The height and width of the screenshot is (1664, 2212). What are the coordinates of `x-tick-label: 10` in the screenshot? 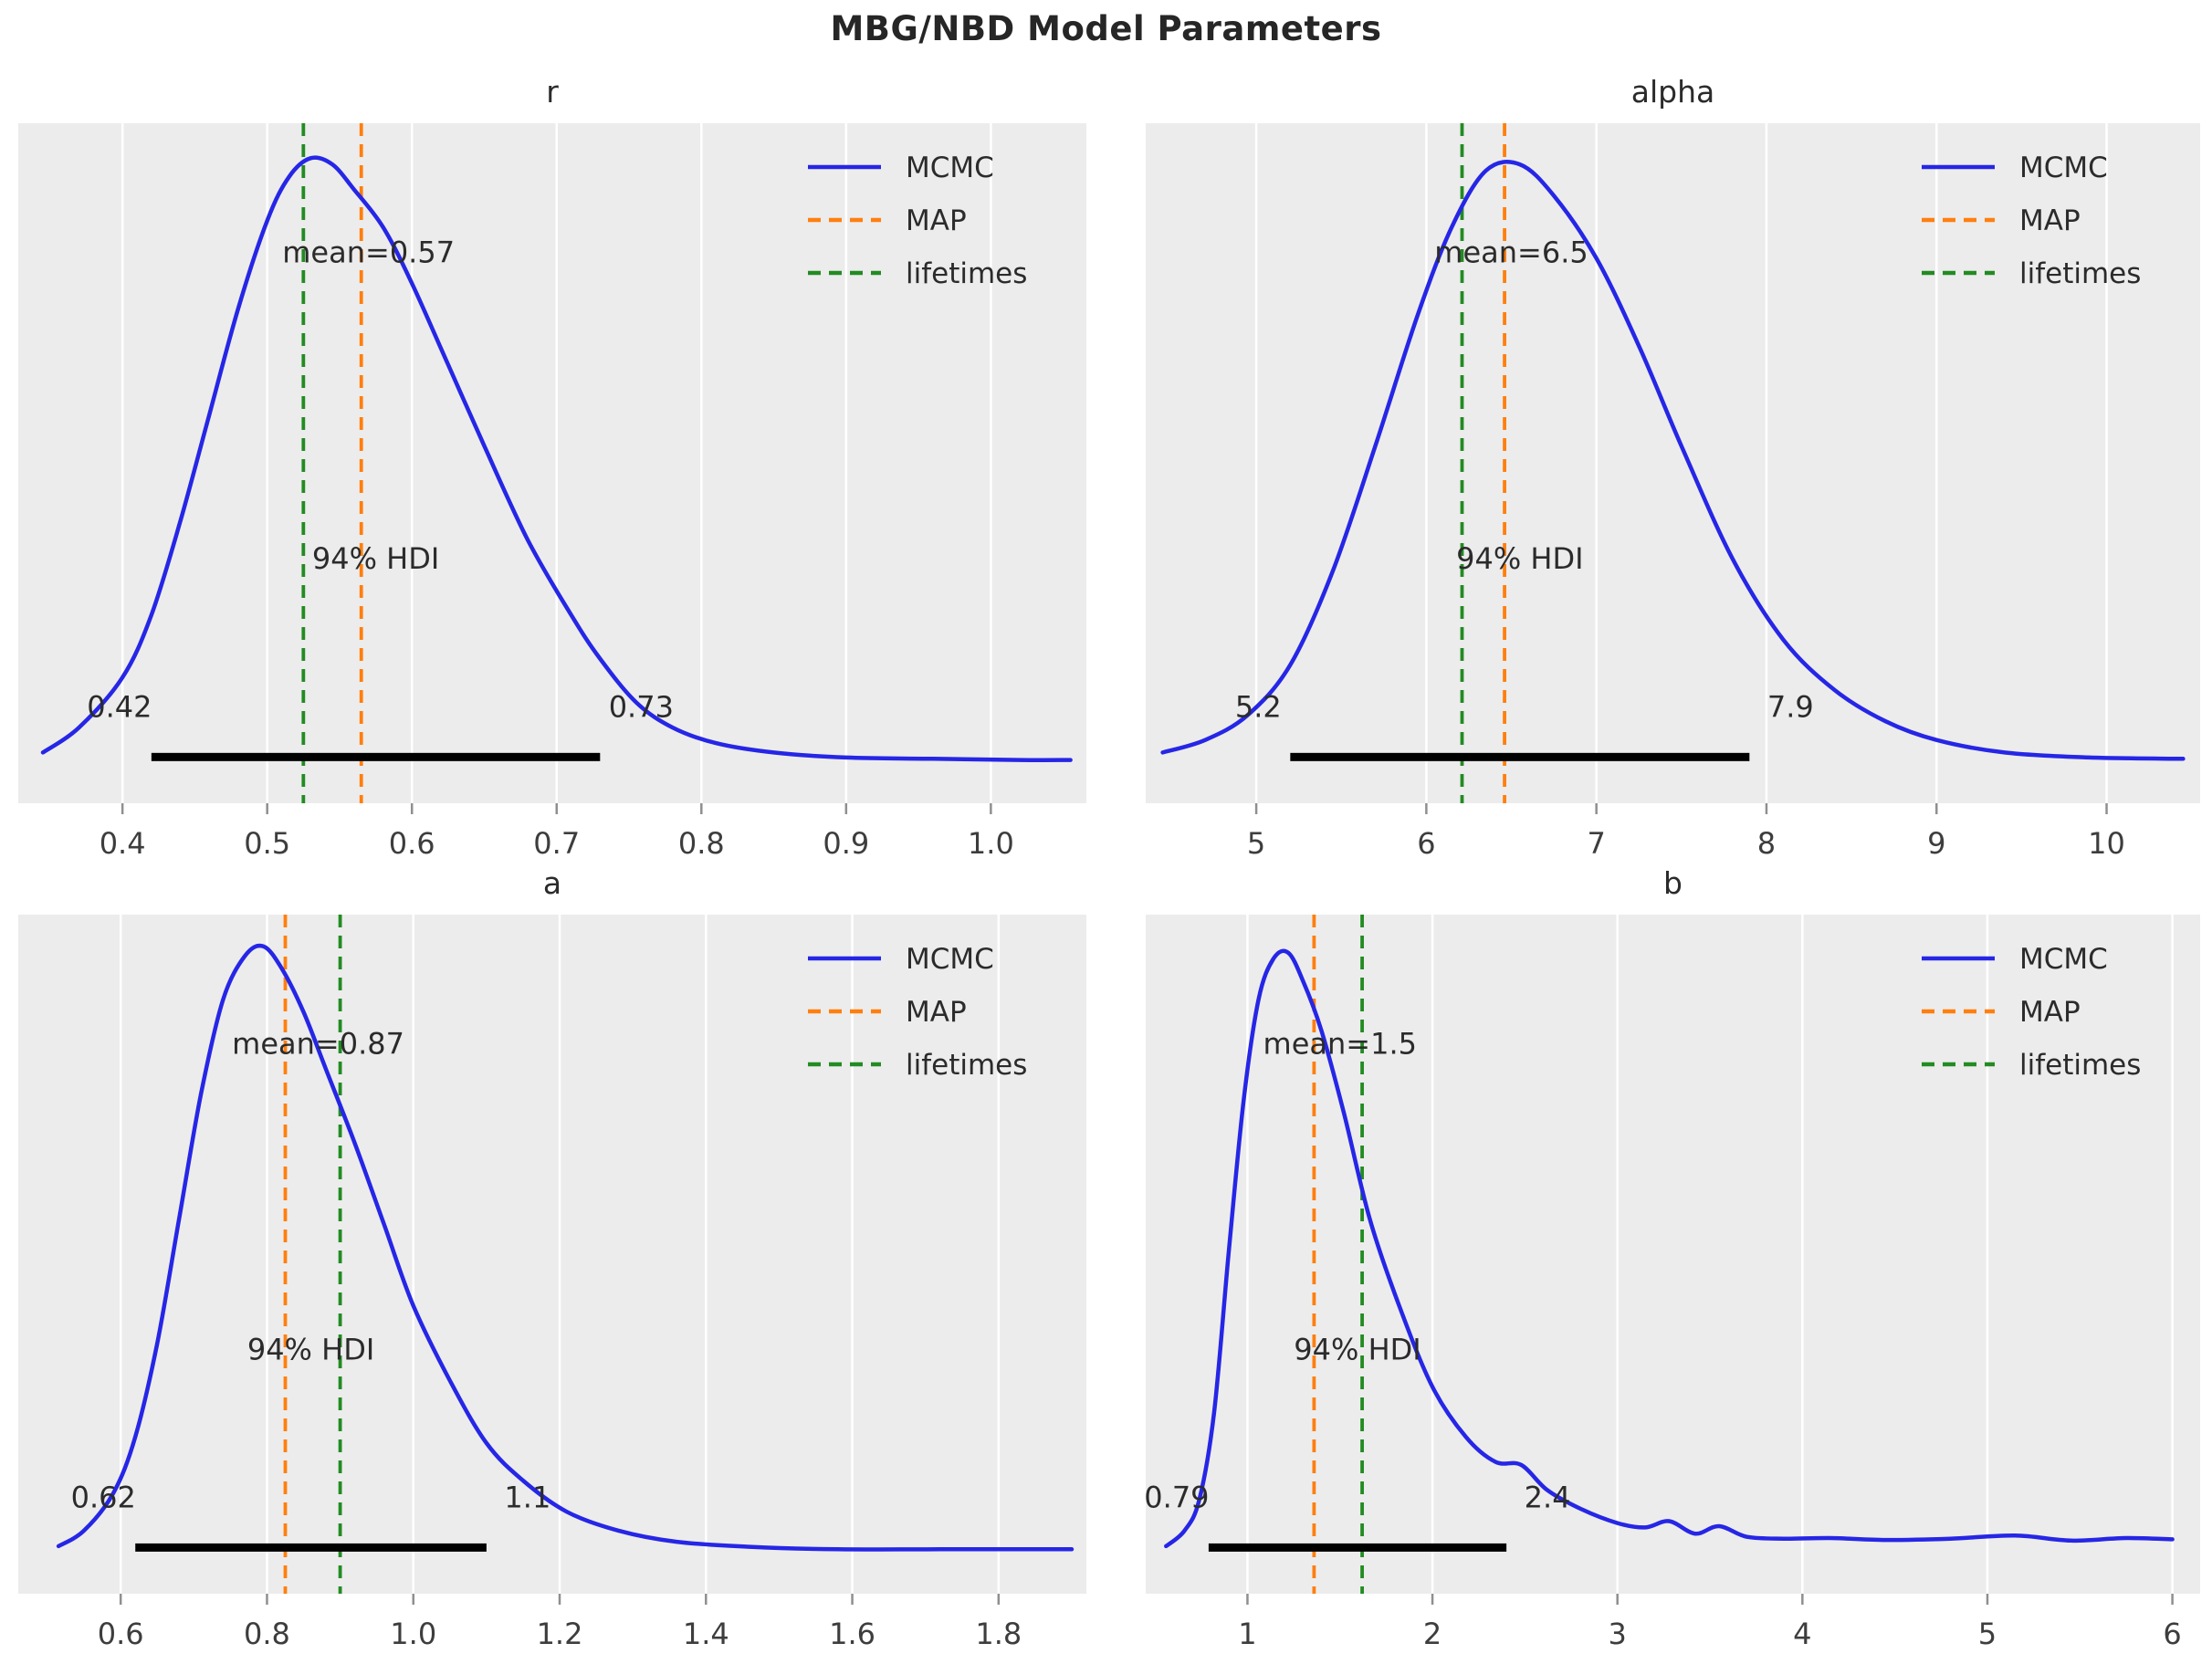 It's located at (2106, 843).